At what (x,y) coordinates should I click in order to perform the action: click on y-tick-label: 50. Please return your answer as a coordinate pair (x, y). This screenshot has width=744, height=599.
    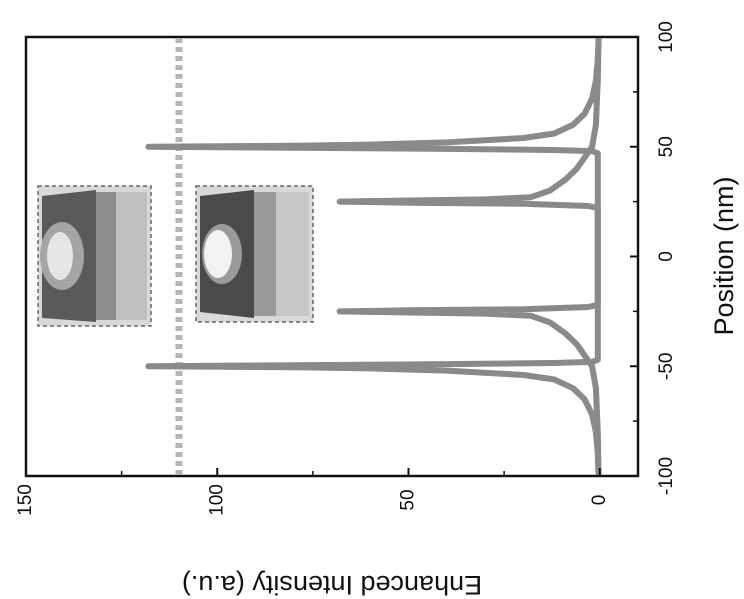
    Looking at the image, I should click on (408, 499).